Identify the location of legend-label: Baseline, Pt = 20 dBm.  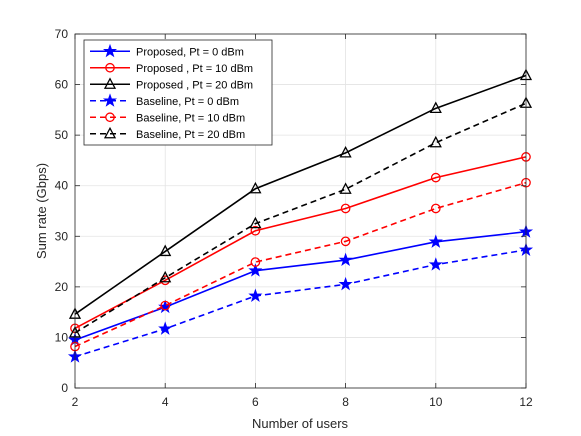
(190, 135).